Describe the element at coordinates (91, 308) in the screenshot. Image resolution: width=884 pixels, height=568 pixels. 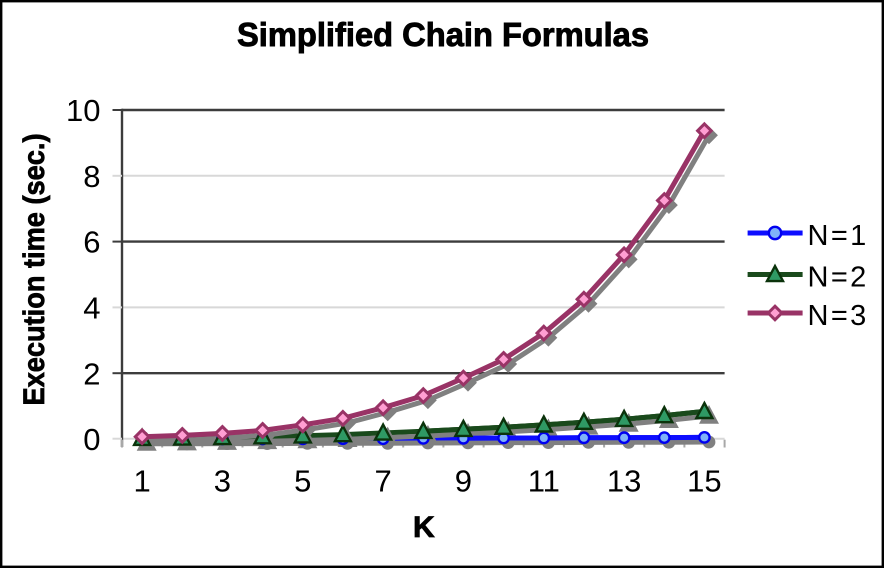
I see `svg-text: 4` at that location.